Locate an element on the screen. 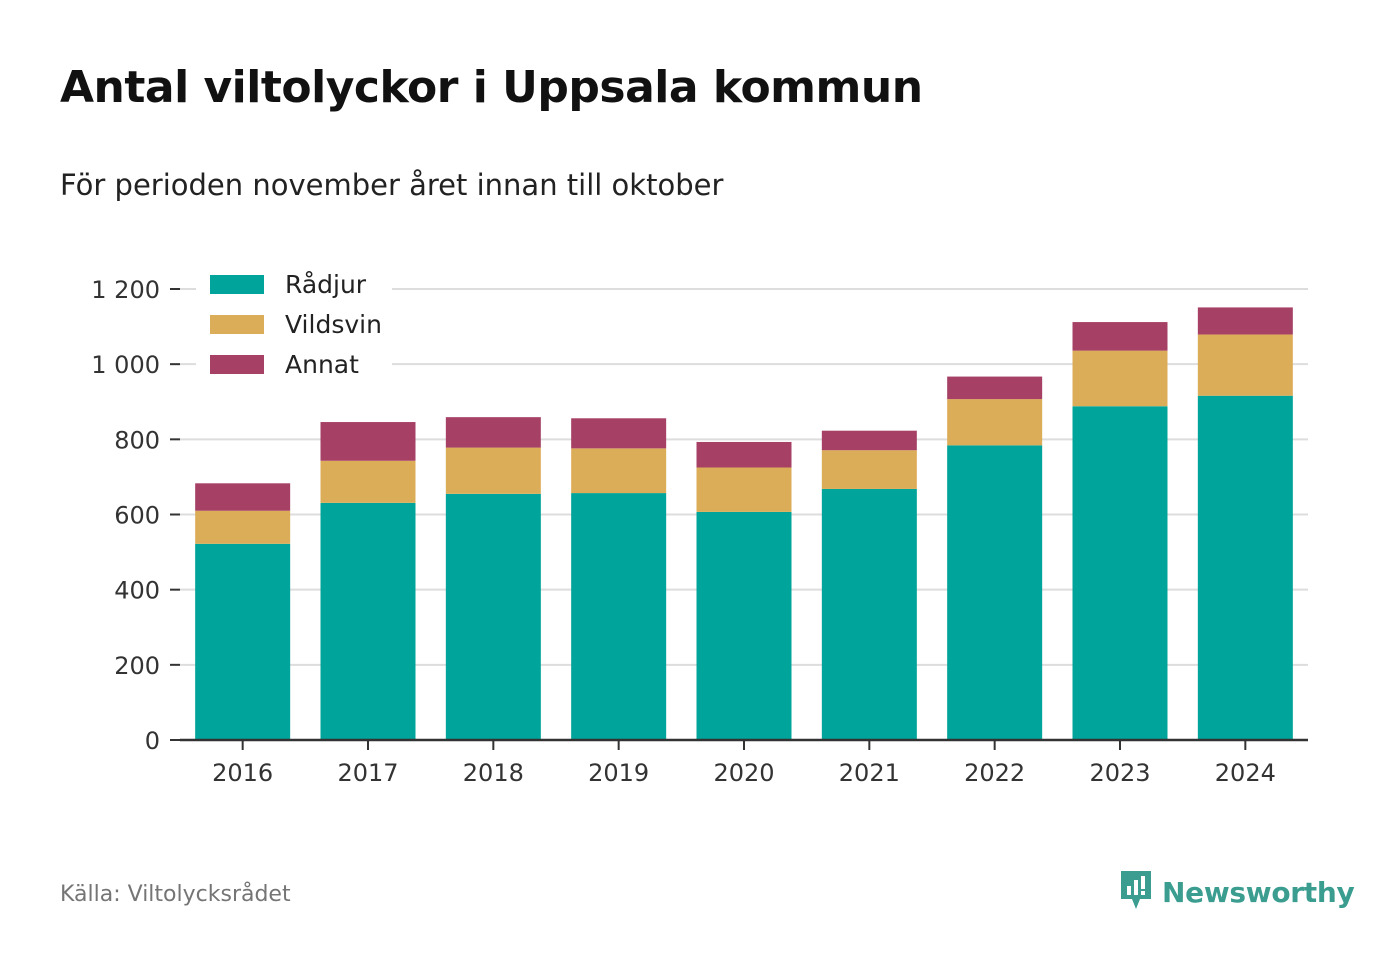 This screenshot has width=1400, height=973. x-tick-label: 2022 is located at coordinates (994, 773).